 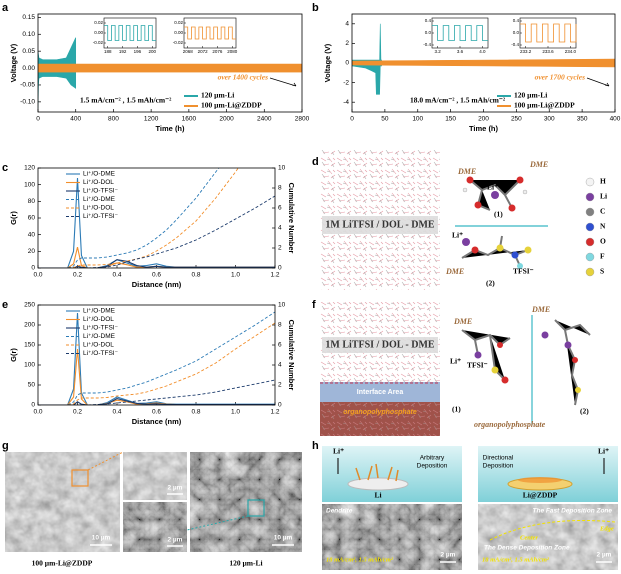 I want to click on y2-tick-label: 0, so click(x=280, y=268).